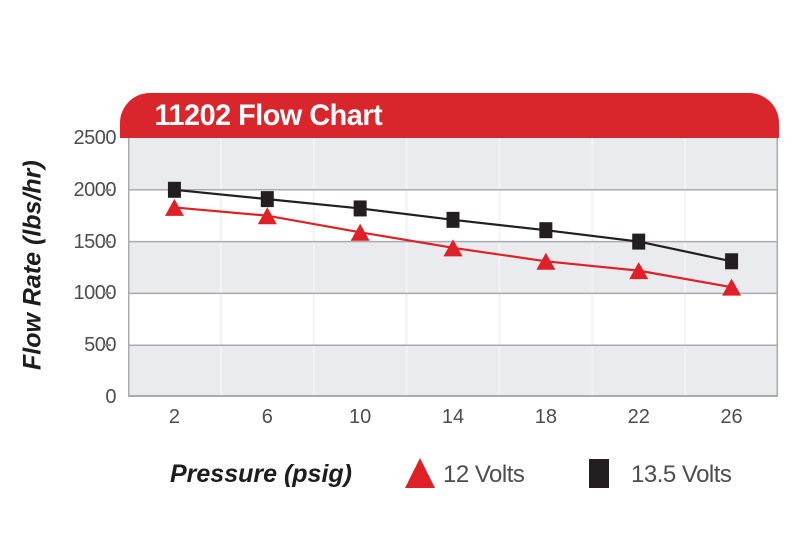  What do you see at coordinates (32, 265) in the screenshot?
I see `y-axis-title: Flow Rate (lbs/hr)` at bounding box center [32, 265].